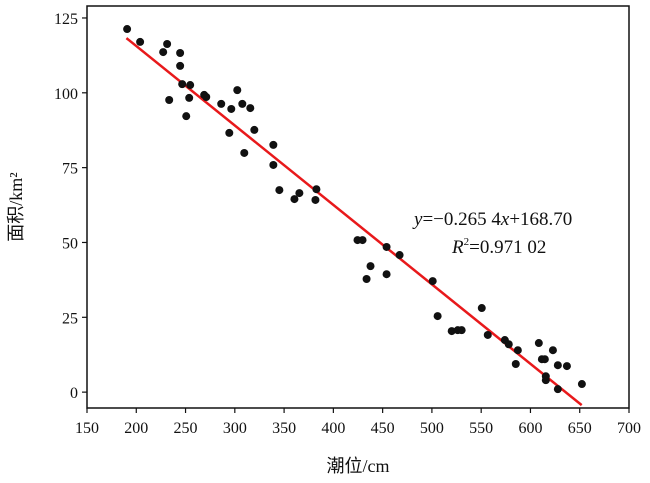 This screenshot has height=483, width=650. I want to click on equation-annotation: y=−0.265 4x+168.70, so click(492, 219).